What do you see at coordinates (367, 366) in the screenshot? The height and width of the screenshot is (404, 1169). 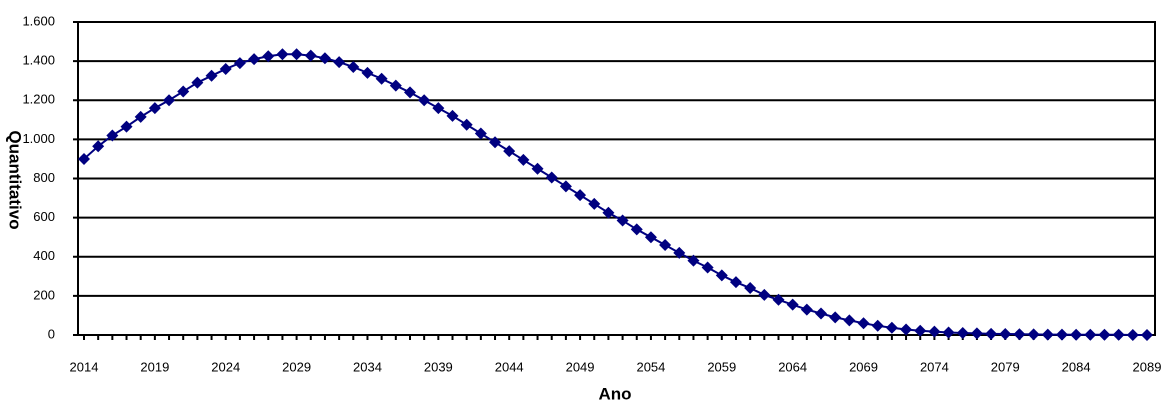 I see `x-tick-label: 2034` at bounding box center [367, 366].